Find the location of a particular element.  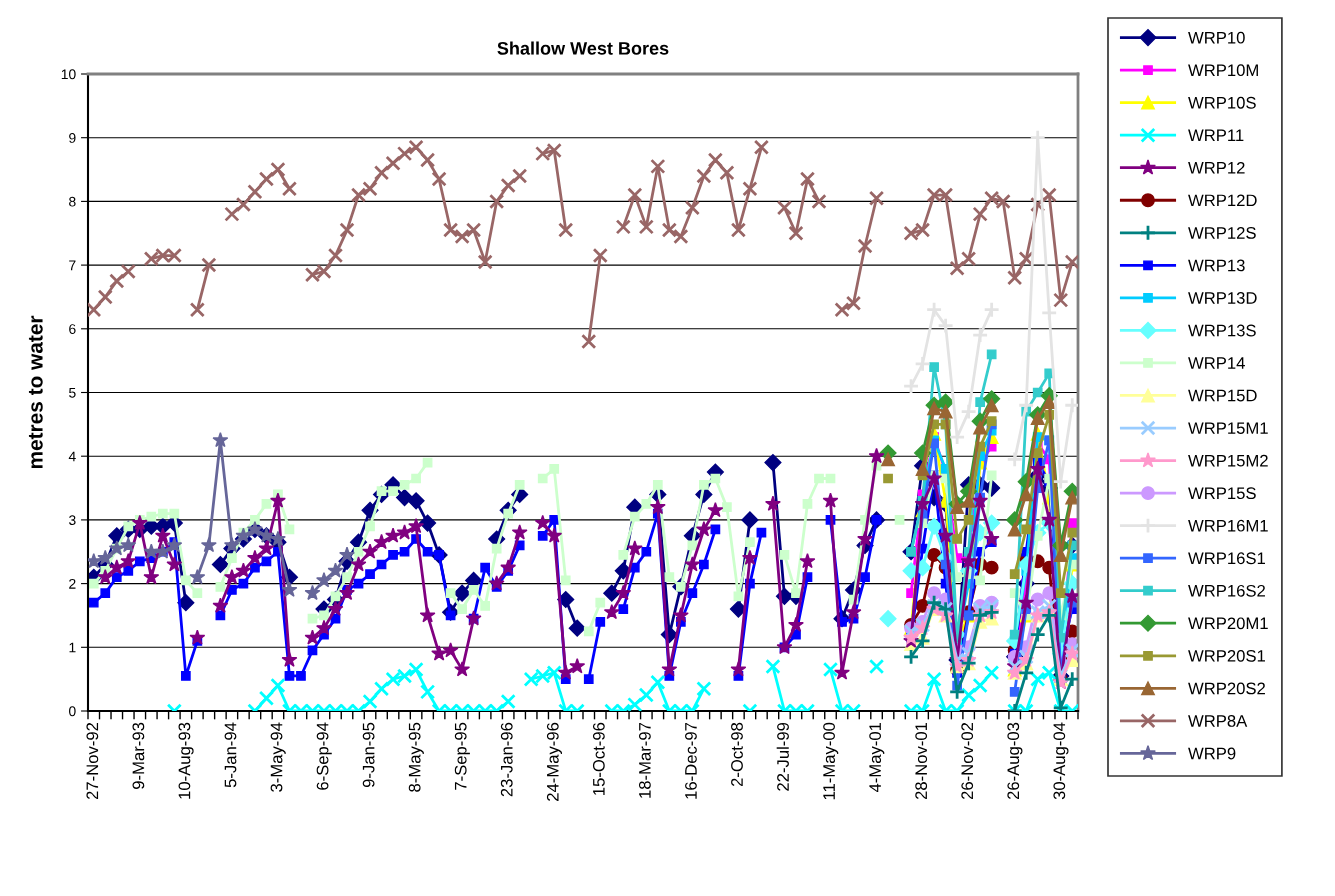

legend-label: WRP12D is located at coordinates (1222, 200).